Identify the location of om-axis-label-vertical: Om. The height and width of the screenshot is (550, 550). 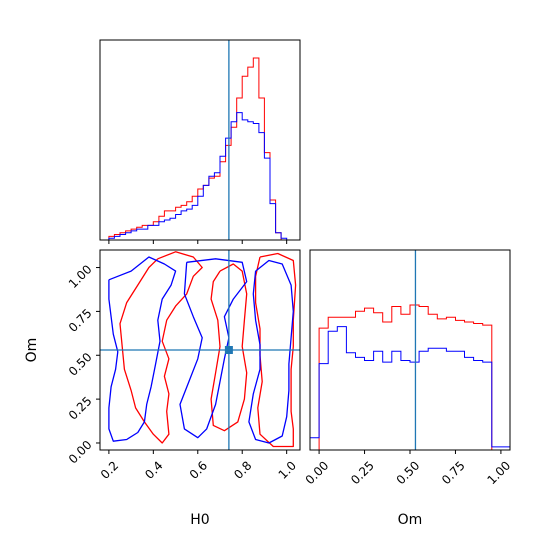
(32, 350).